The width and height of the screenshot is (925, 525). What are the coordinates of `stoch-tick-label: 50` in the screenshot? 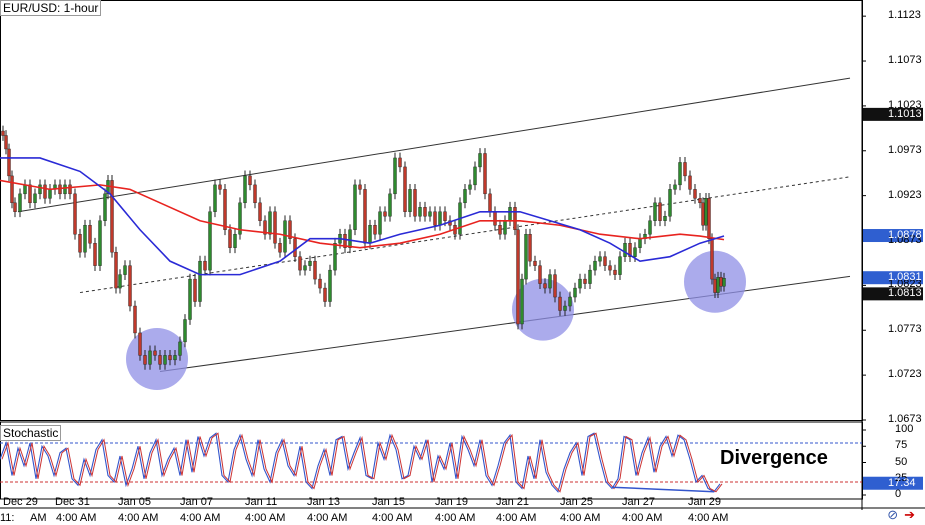 It's located at (901, 461).